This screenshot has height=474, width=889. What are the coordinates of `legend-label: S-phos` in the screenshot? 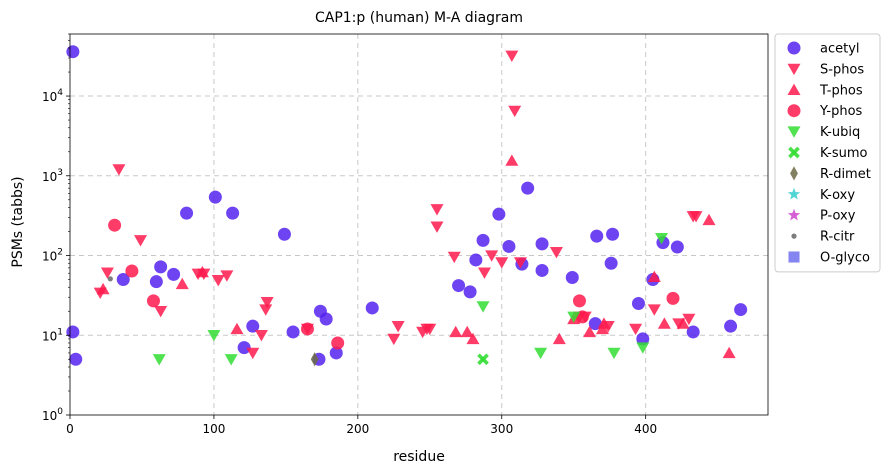 It's located at (842, 69).